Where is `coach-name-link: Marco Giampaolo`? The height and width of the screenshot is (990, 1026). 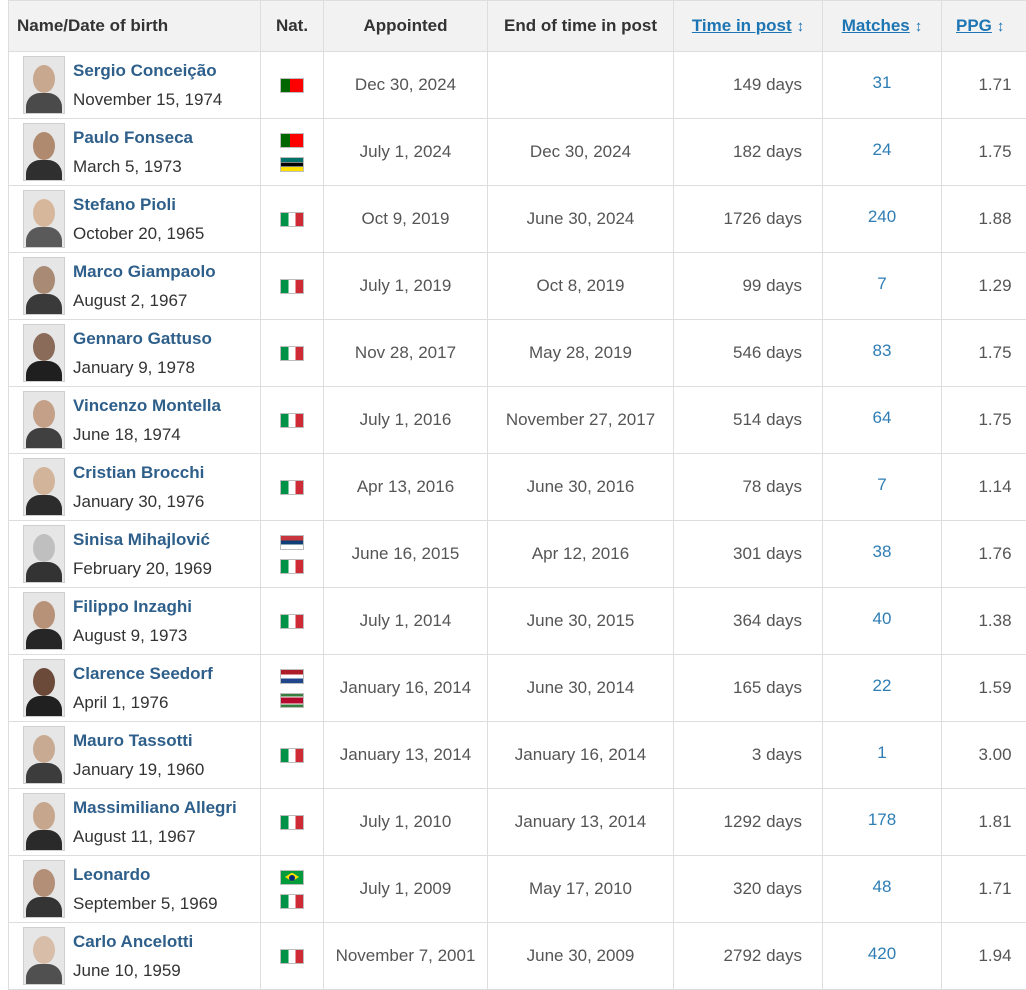 coach-name-link: Marco Giampaolo is located at coordinates (144, 271).